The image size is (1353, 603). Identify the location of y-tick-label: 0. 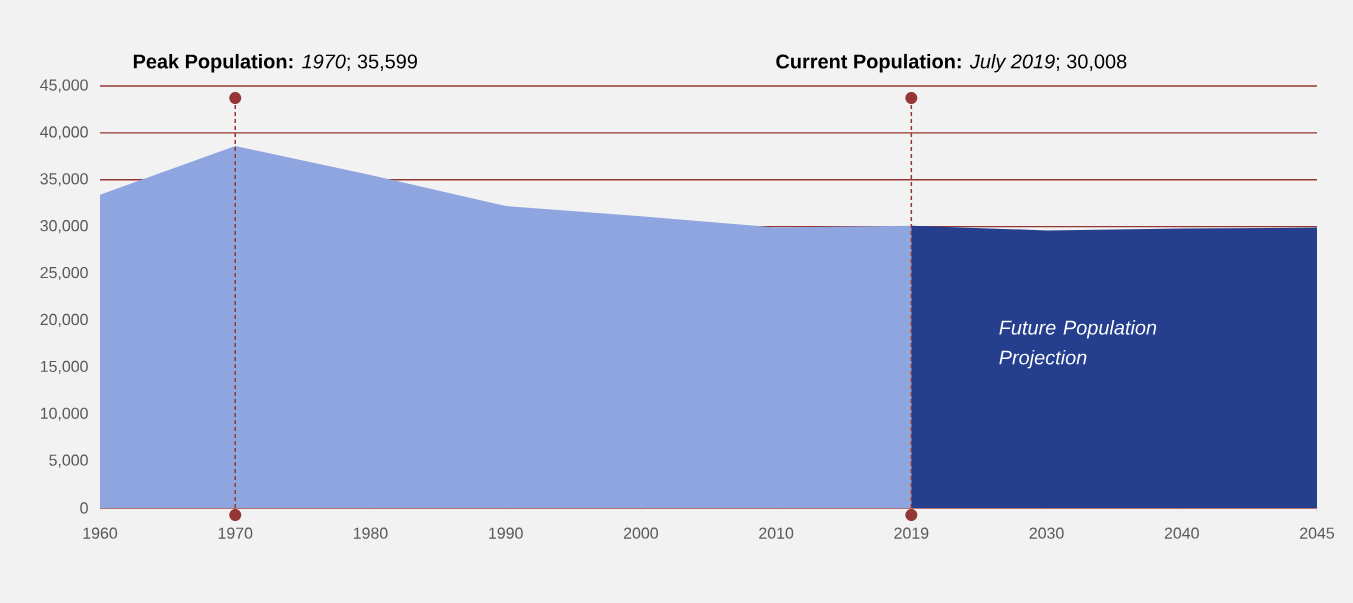
(84, 508).